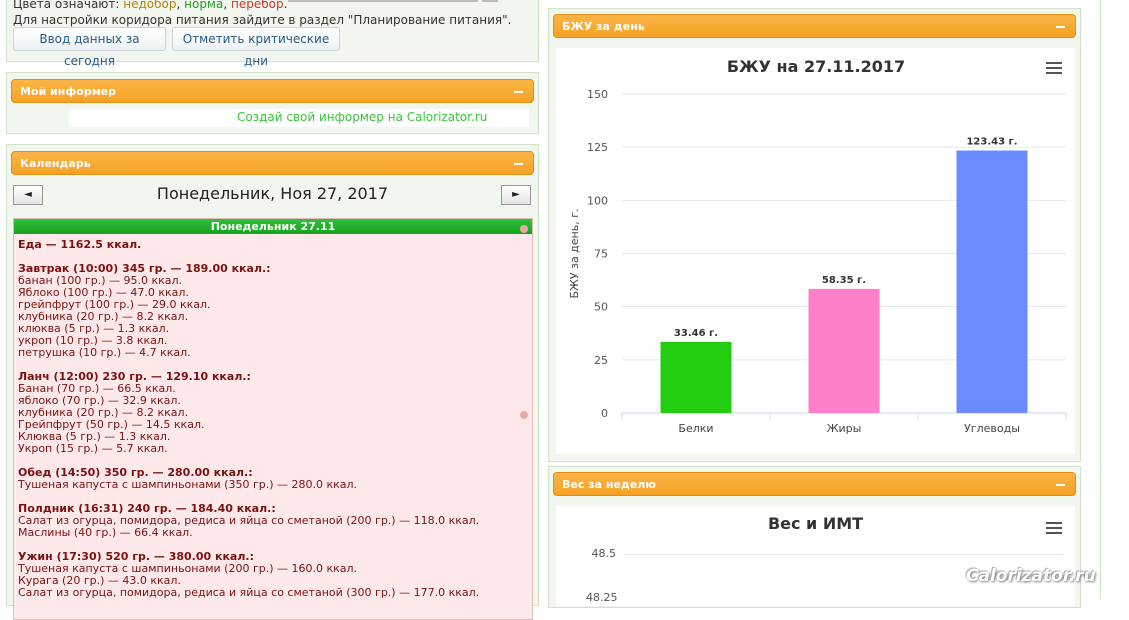  What do you see at coordinates (603, 26) in the screenshot?
I see `bju-title: БЖУ за день` at bounding box center [603, 26].